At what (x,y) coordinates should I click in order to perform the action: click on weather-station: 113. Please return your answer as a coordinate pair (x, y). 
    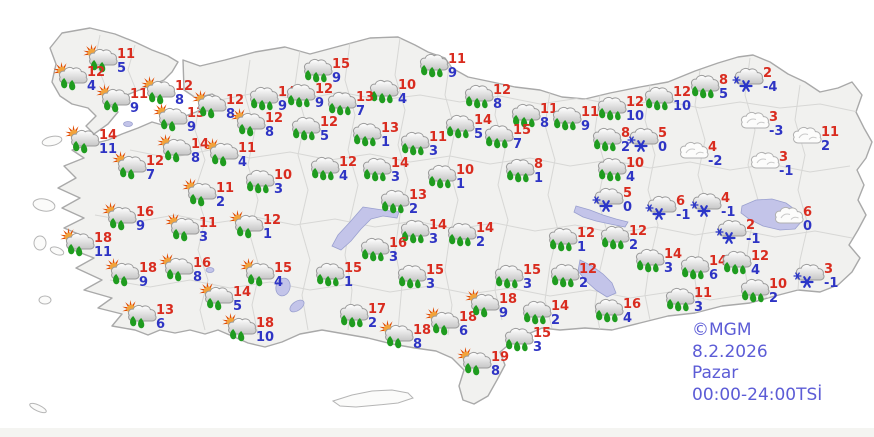
    Looking at the image, I should click on (688, 300).